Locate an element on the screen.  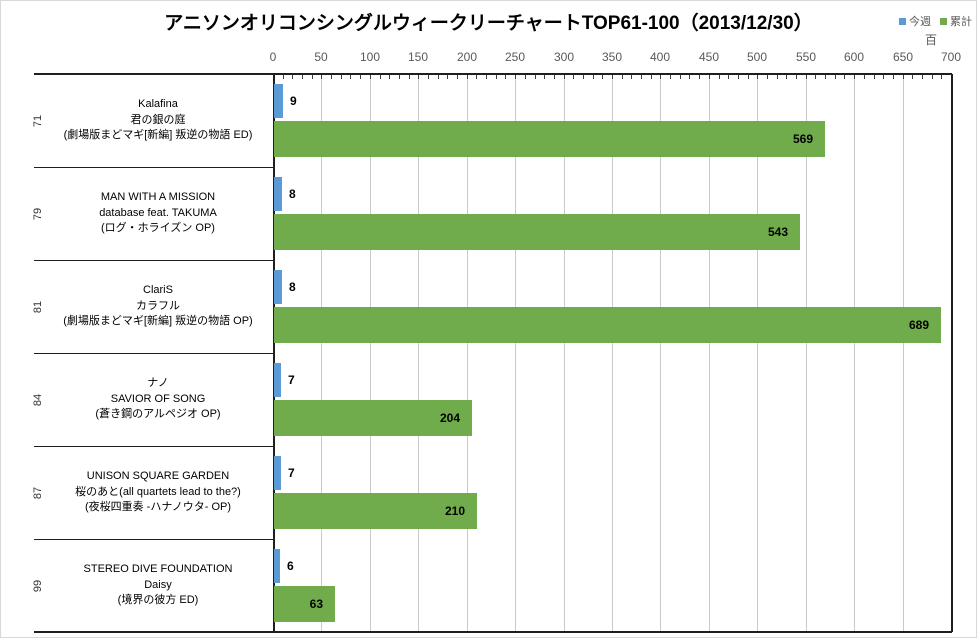
value-label-cumulative: 204 is located at coordinates (449, 418).